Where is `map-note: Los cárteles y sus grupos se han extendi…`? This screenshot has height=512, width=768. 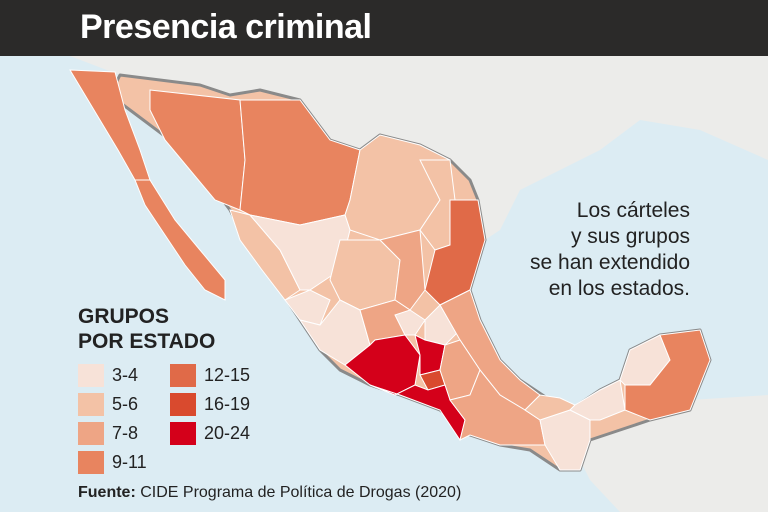
map-note: Los cárteles y sus grupos se han extendi… is located at coordinates (605, 250).